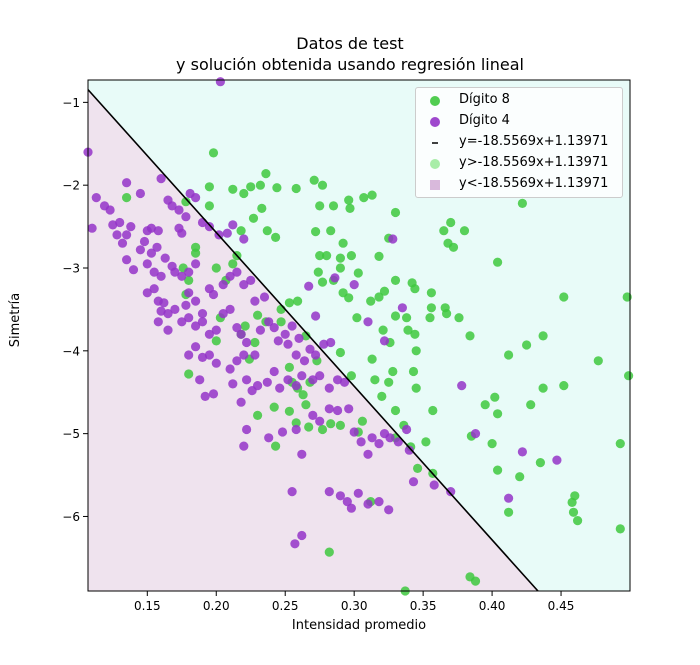 This screenshot has height=665, width=700. Describe the element at coordinates (519, 122) in the screenshot. I see `legend-item-digit-4: Dígito 4` at that location.